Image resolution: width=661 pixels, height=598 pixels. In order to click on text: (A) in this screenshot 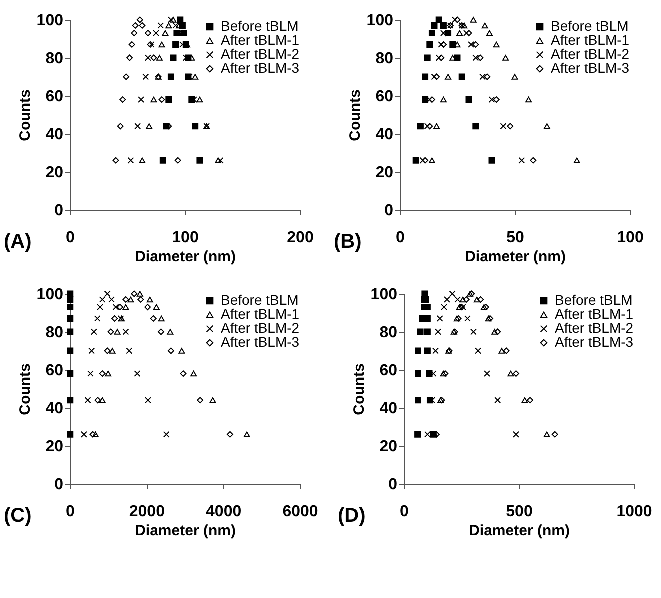, I will do `click(18, 242)`.